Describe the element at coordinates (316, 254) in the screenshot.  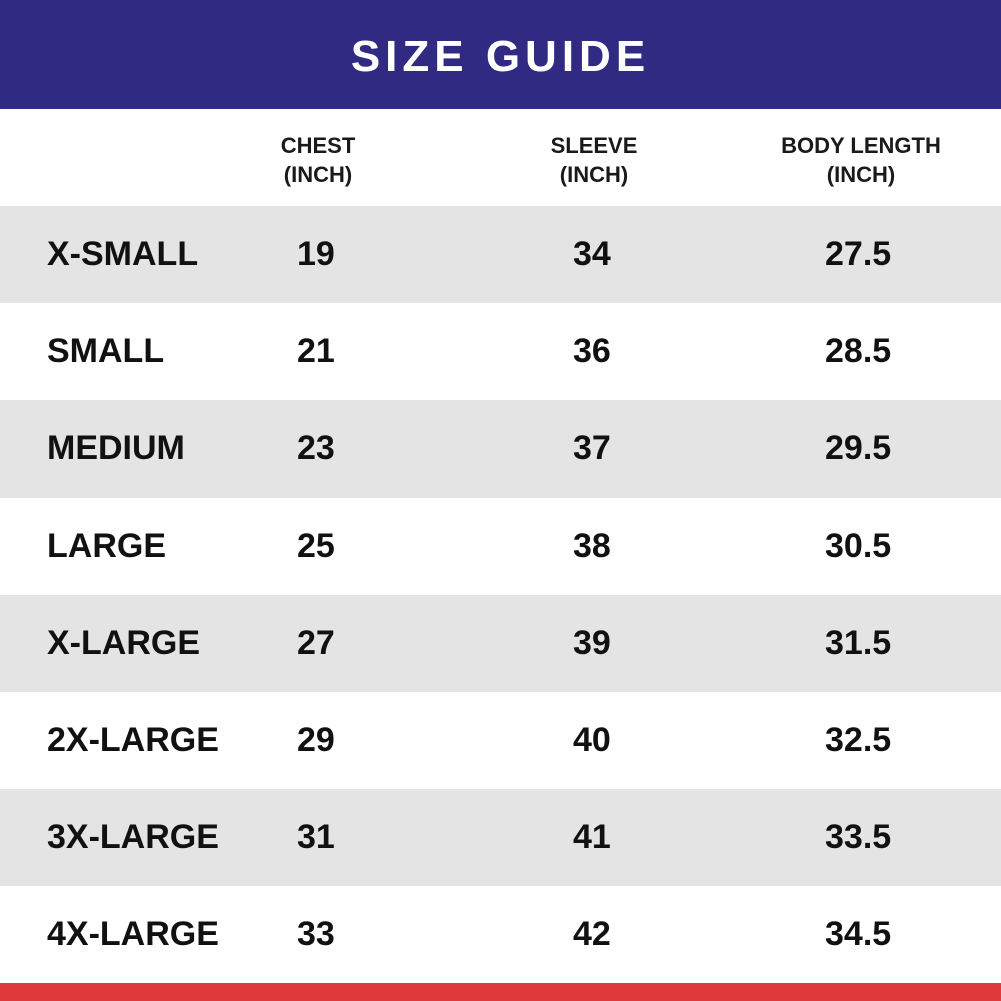
I see `chest-value: 19` at that location.